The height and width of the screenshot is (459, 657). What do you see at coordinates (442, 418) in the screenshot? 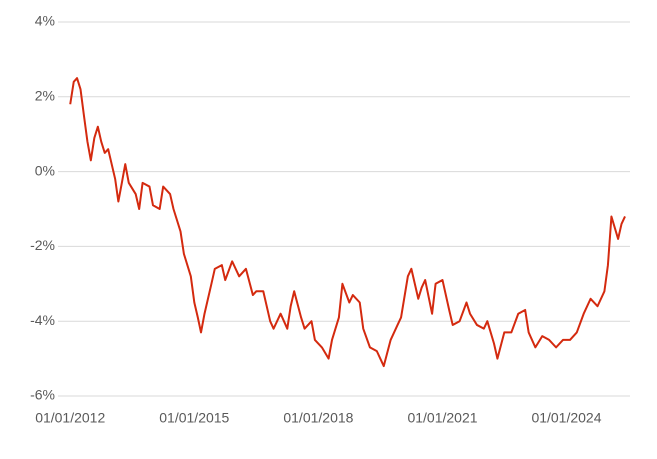
I see `x-tick-label: 01/01/2021` at bounding box center [442, 418].